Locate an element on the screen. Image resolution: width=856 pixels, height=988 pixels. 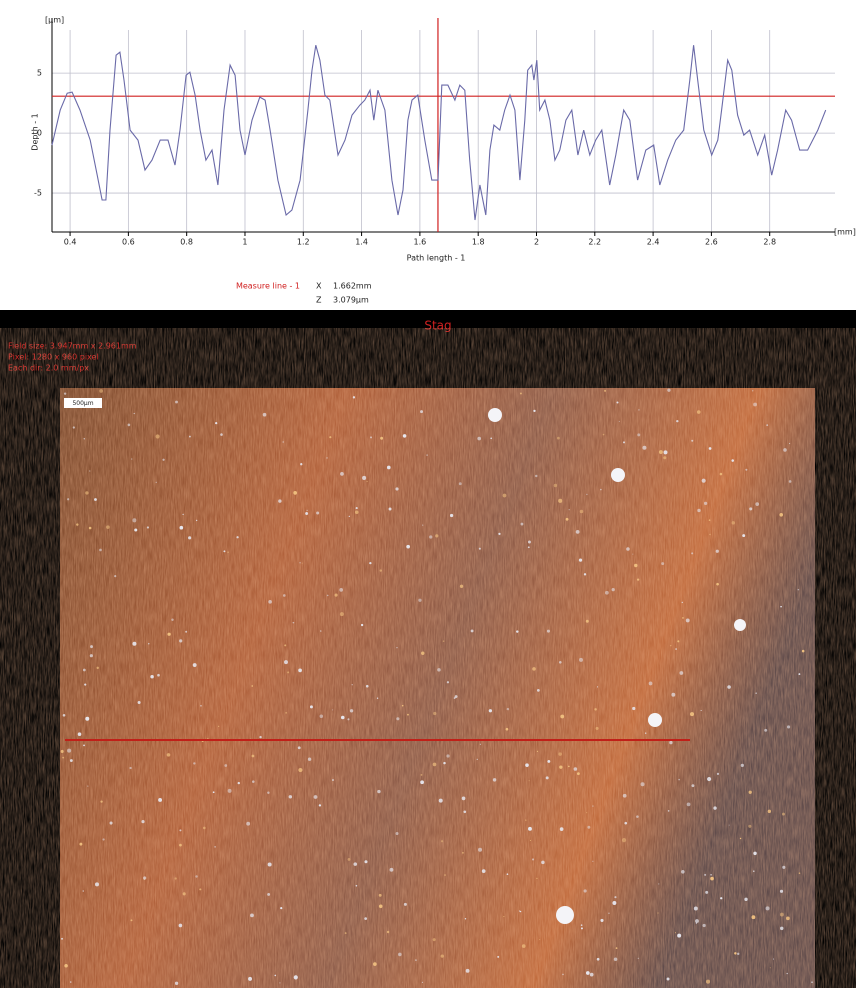
y-tick-label: 0 is located at coordinates (39, 133).